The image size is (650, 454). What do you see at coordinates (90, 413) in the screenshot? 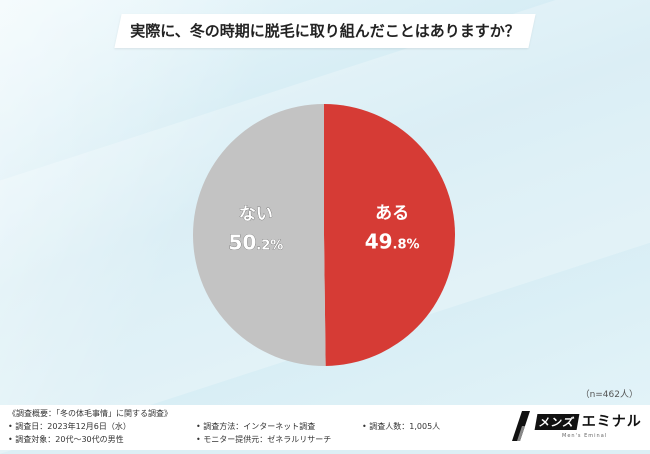
I see `survey-overview: 《調査概要：「冬の体毛事情」に関する調査》` at bounding box center [90, 413].